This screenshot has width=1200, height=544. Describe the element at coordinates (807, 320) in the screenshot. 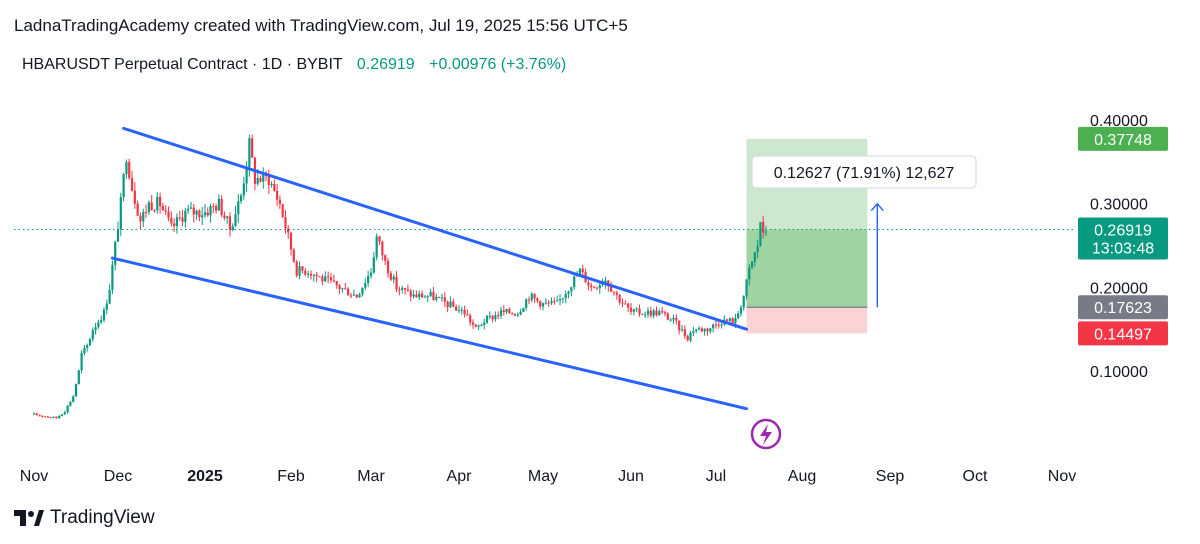

I see `loss-zone` at that location.